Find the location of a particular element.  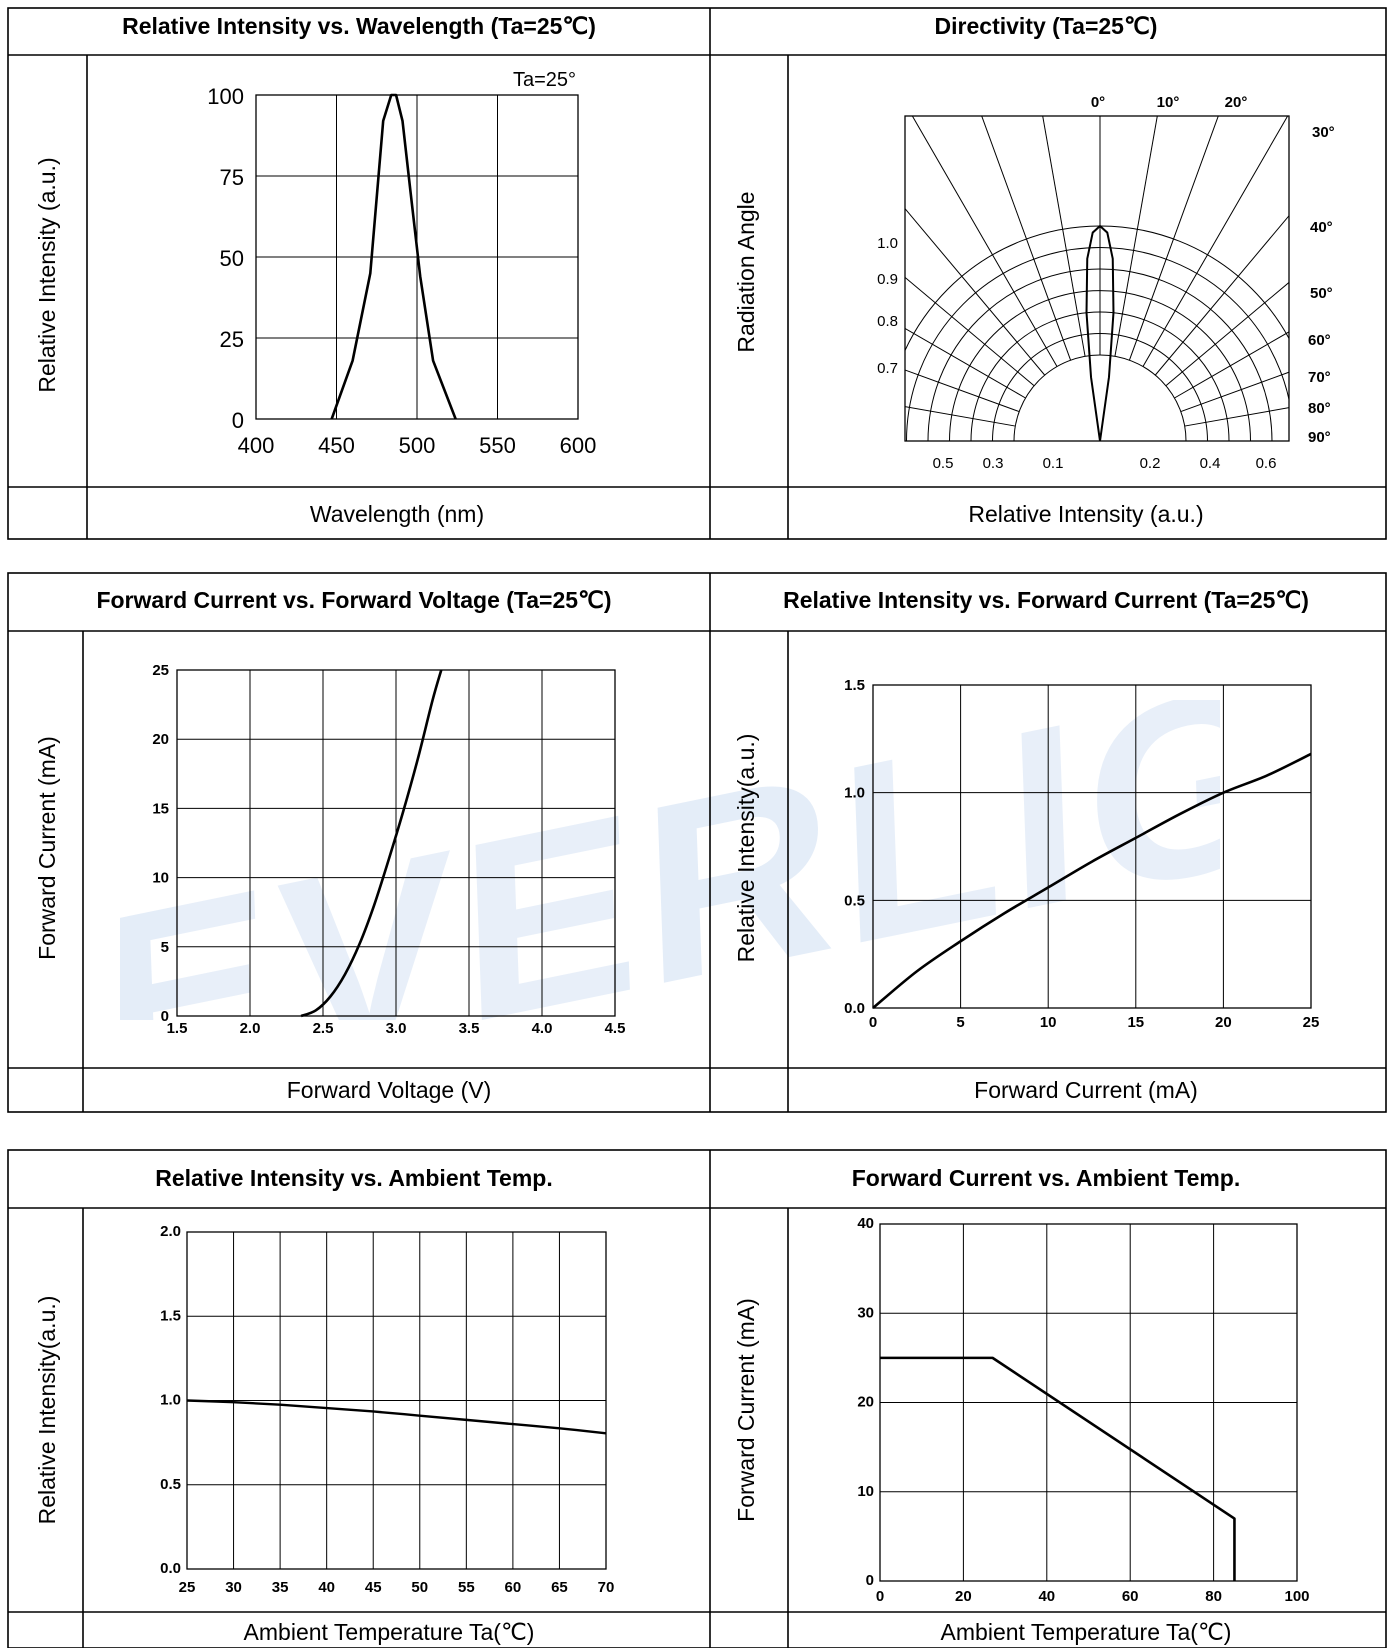

chart4-ylabel: Relative Intensity(a.u.) is located at coordinates (746, 848).